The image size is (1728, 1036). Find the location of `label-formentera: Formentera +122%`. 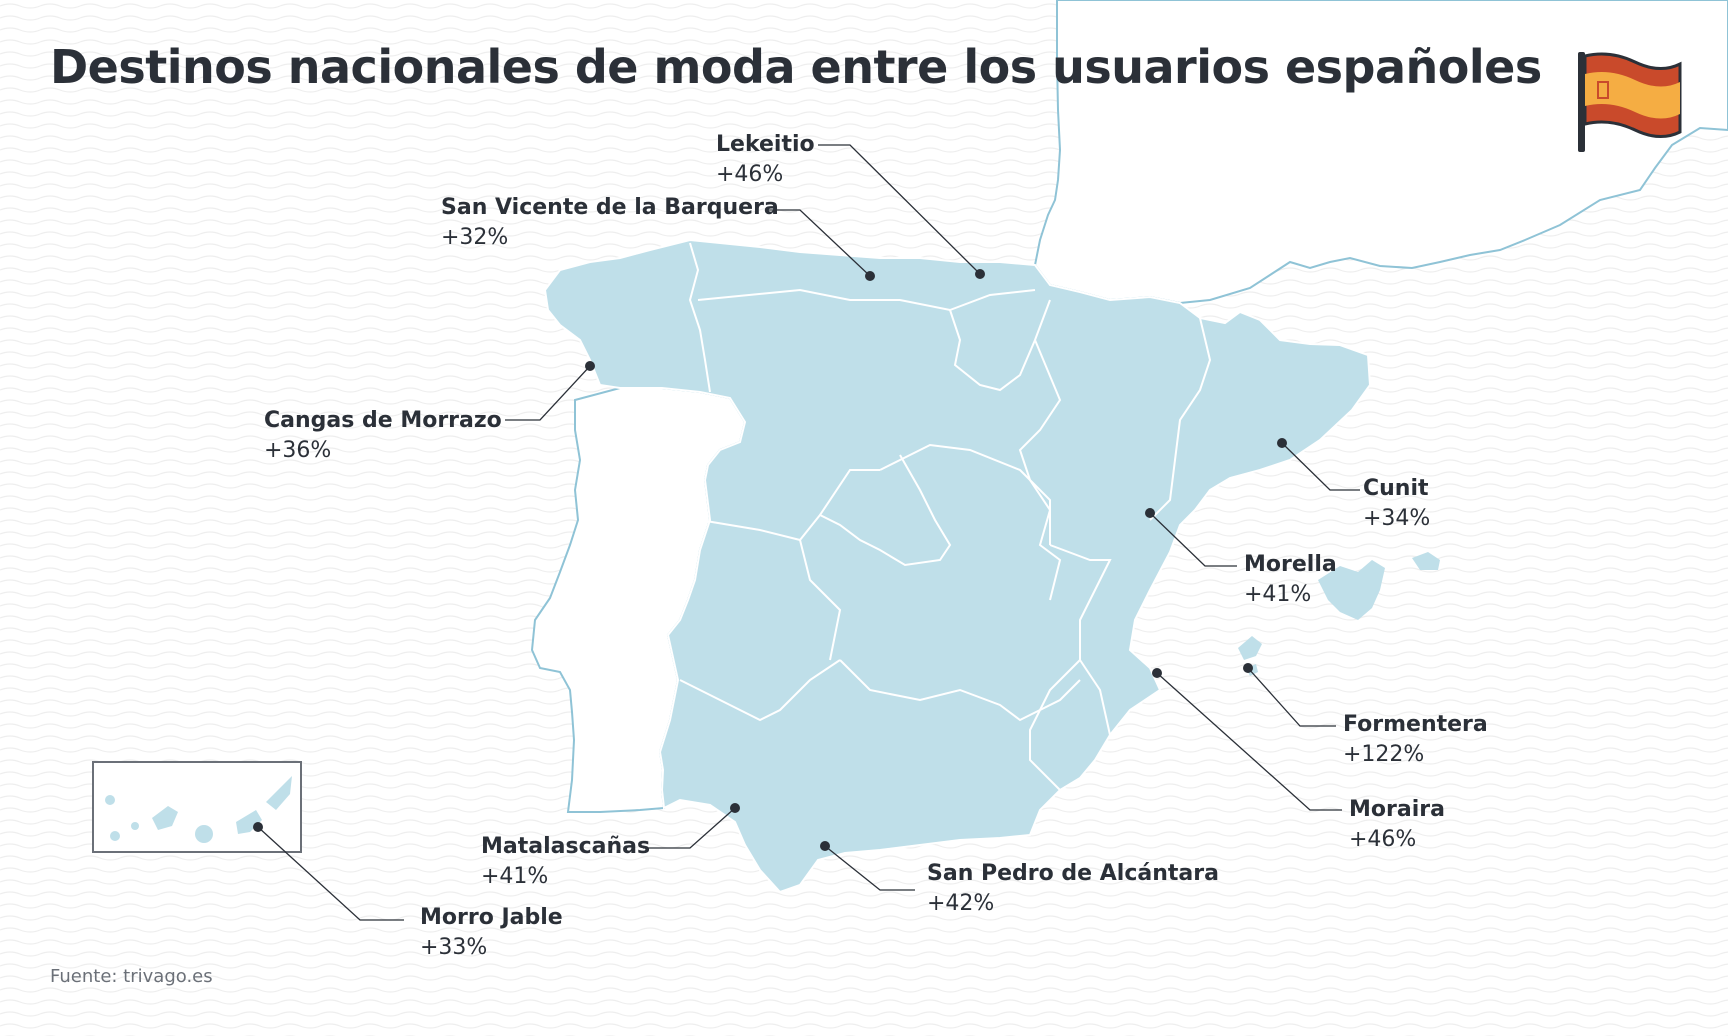

label-formentera: Formentera +122% is located at coordinates (1415, 740).